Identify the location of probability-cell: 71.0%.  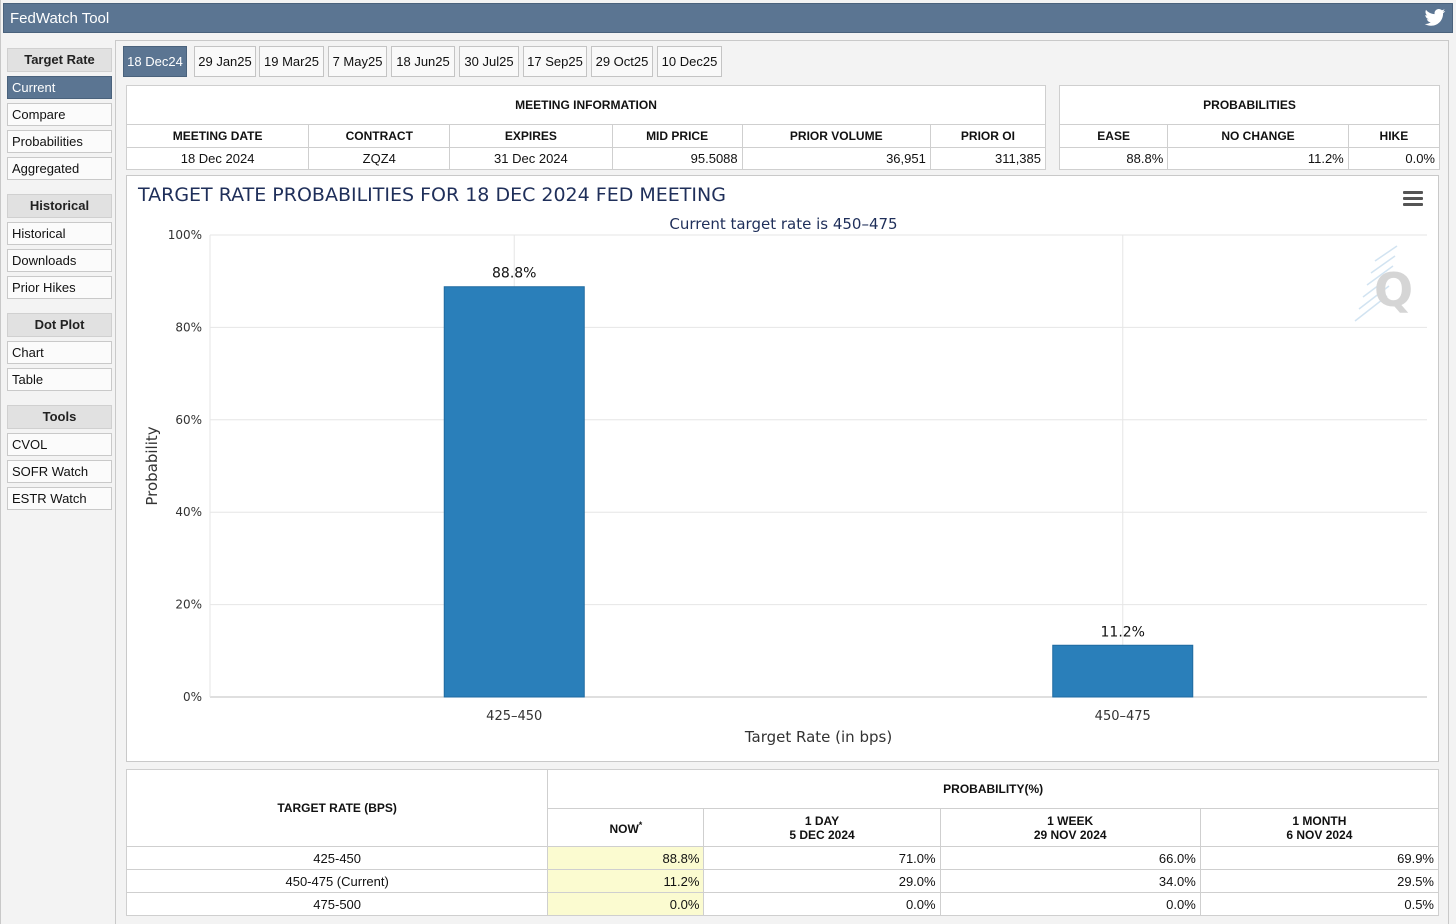
(822, 858).